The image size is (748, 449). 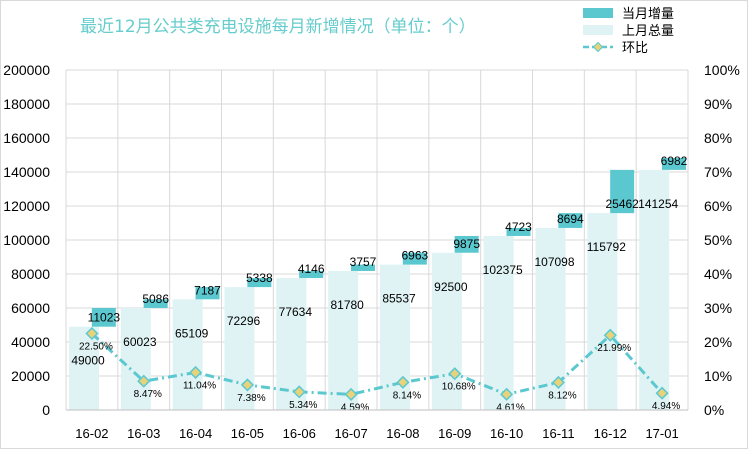 What do you see at coordinates (192, 333) in the screenshot?
I see `label-previous-total: 65109` at bounding box center [192, 333].